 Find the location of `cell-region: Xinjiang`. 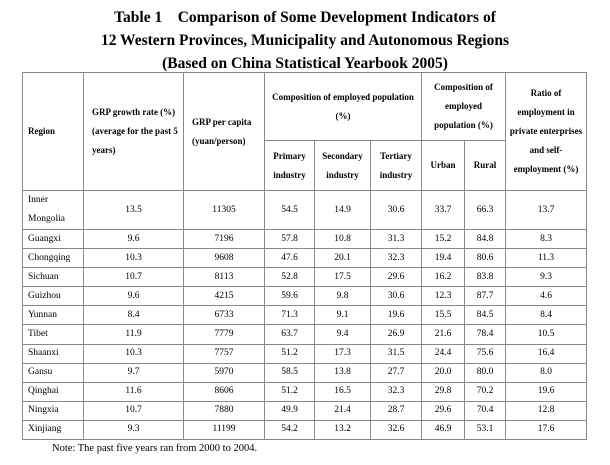

cell-region: Xinjiang is located at coordinates (53, 430).